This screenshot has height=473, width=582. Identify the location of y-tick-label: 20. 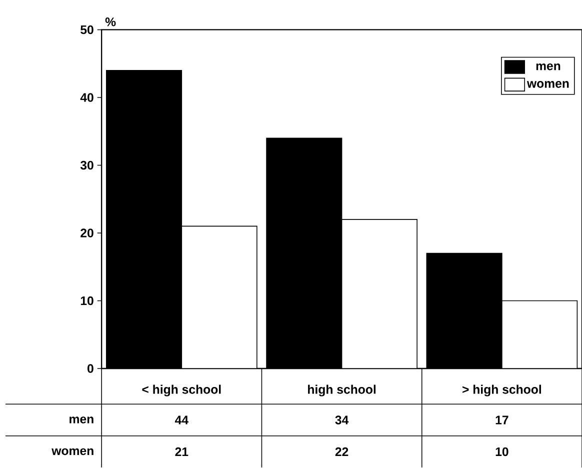
(87, 233).